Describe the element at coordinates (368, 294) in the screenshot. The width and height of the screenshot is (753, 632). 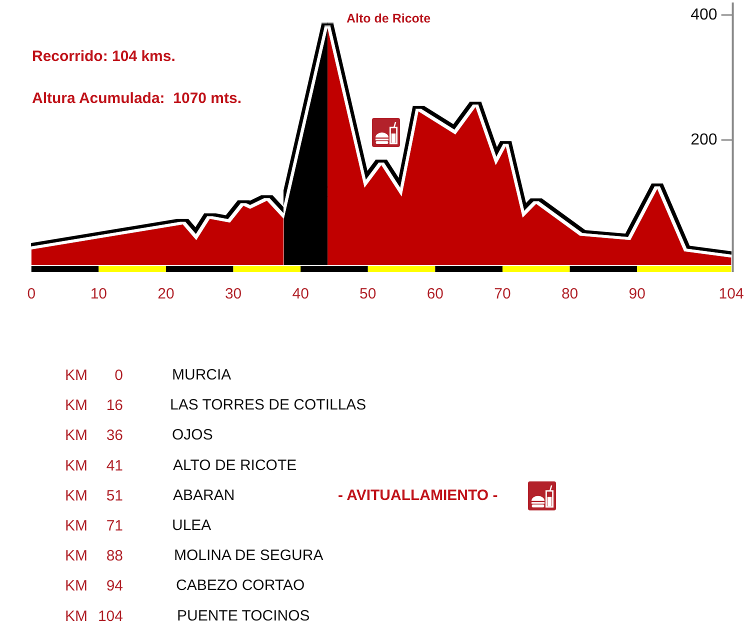
I see `x-tick-label: 50` at that location.